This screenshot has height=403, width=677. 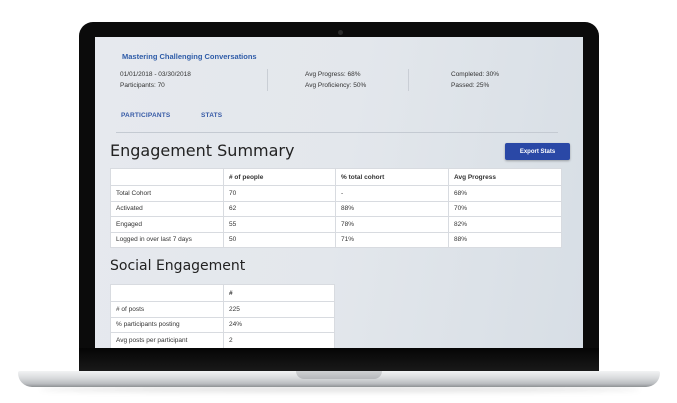 I want to click on table-header: Avg Progress, so click(x=505, y=177).